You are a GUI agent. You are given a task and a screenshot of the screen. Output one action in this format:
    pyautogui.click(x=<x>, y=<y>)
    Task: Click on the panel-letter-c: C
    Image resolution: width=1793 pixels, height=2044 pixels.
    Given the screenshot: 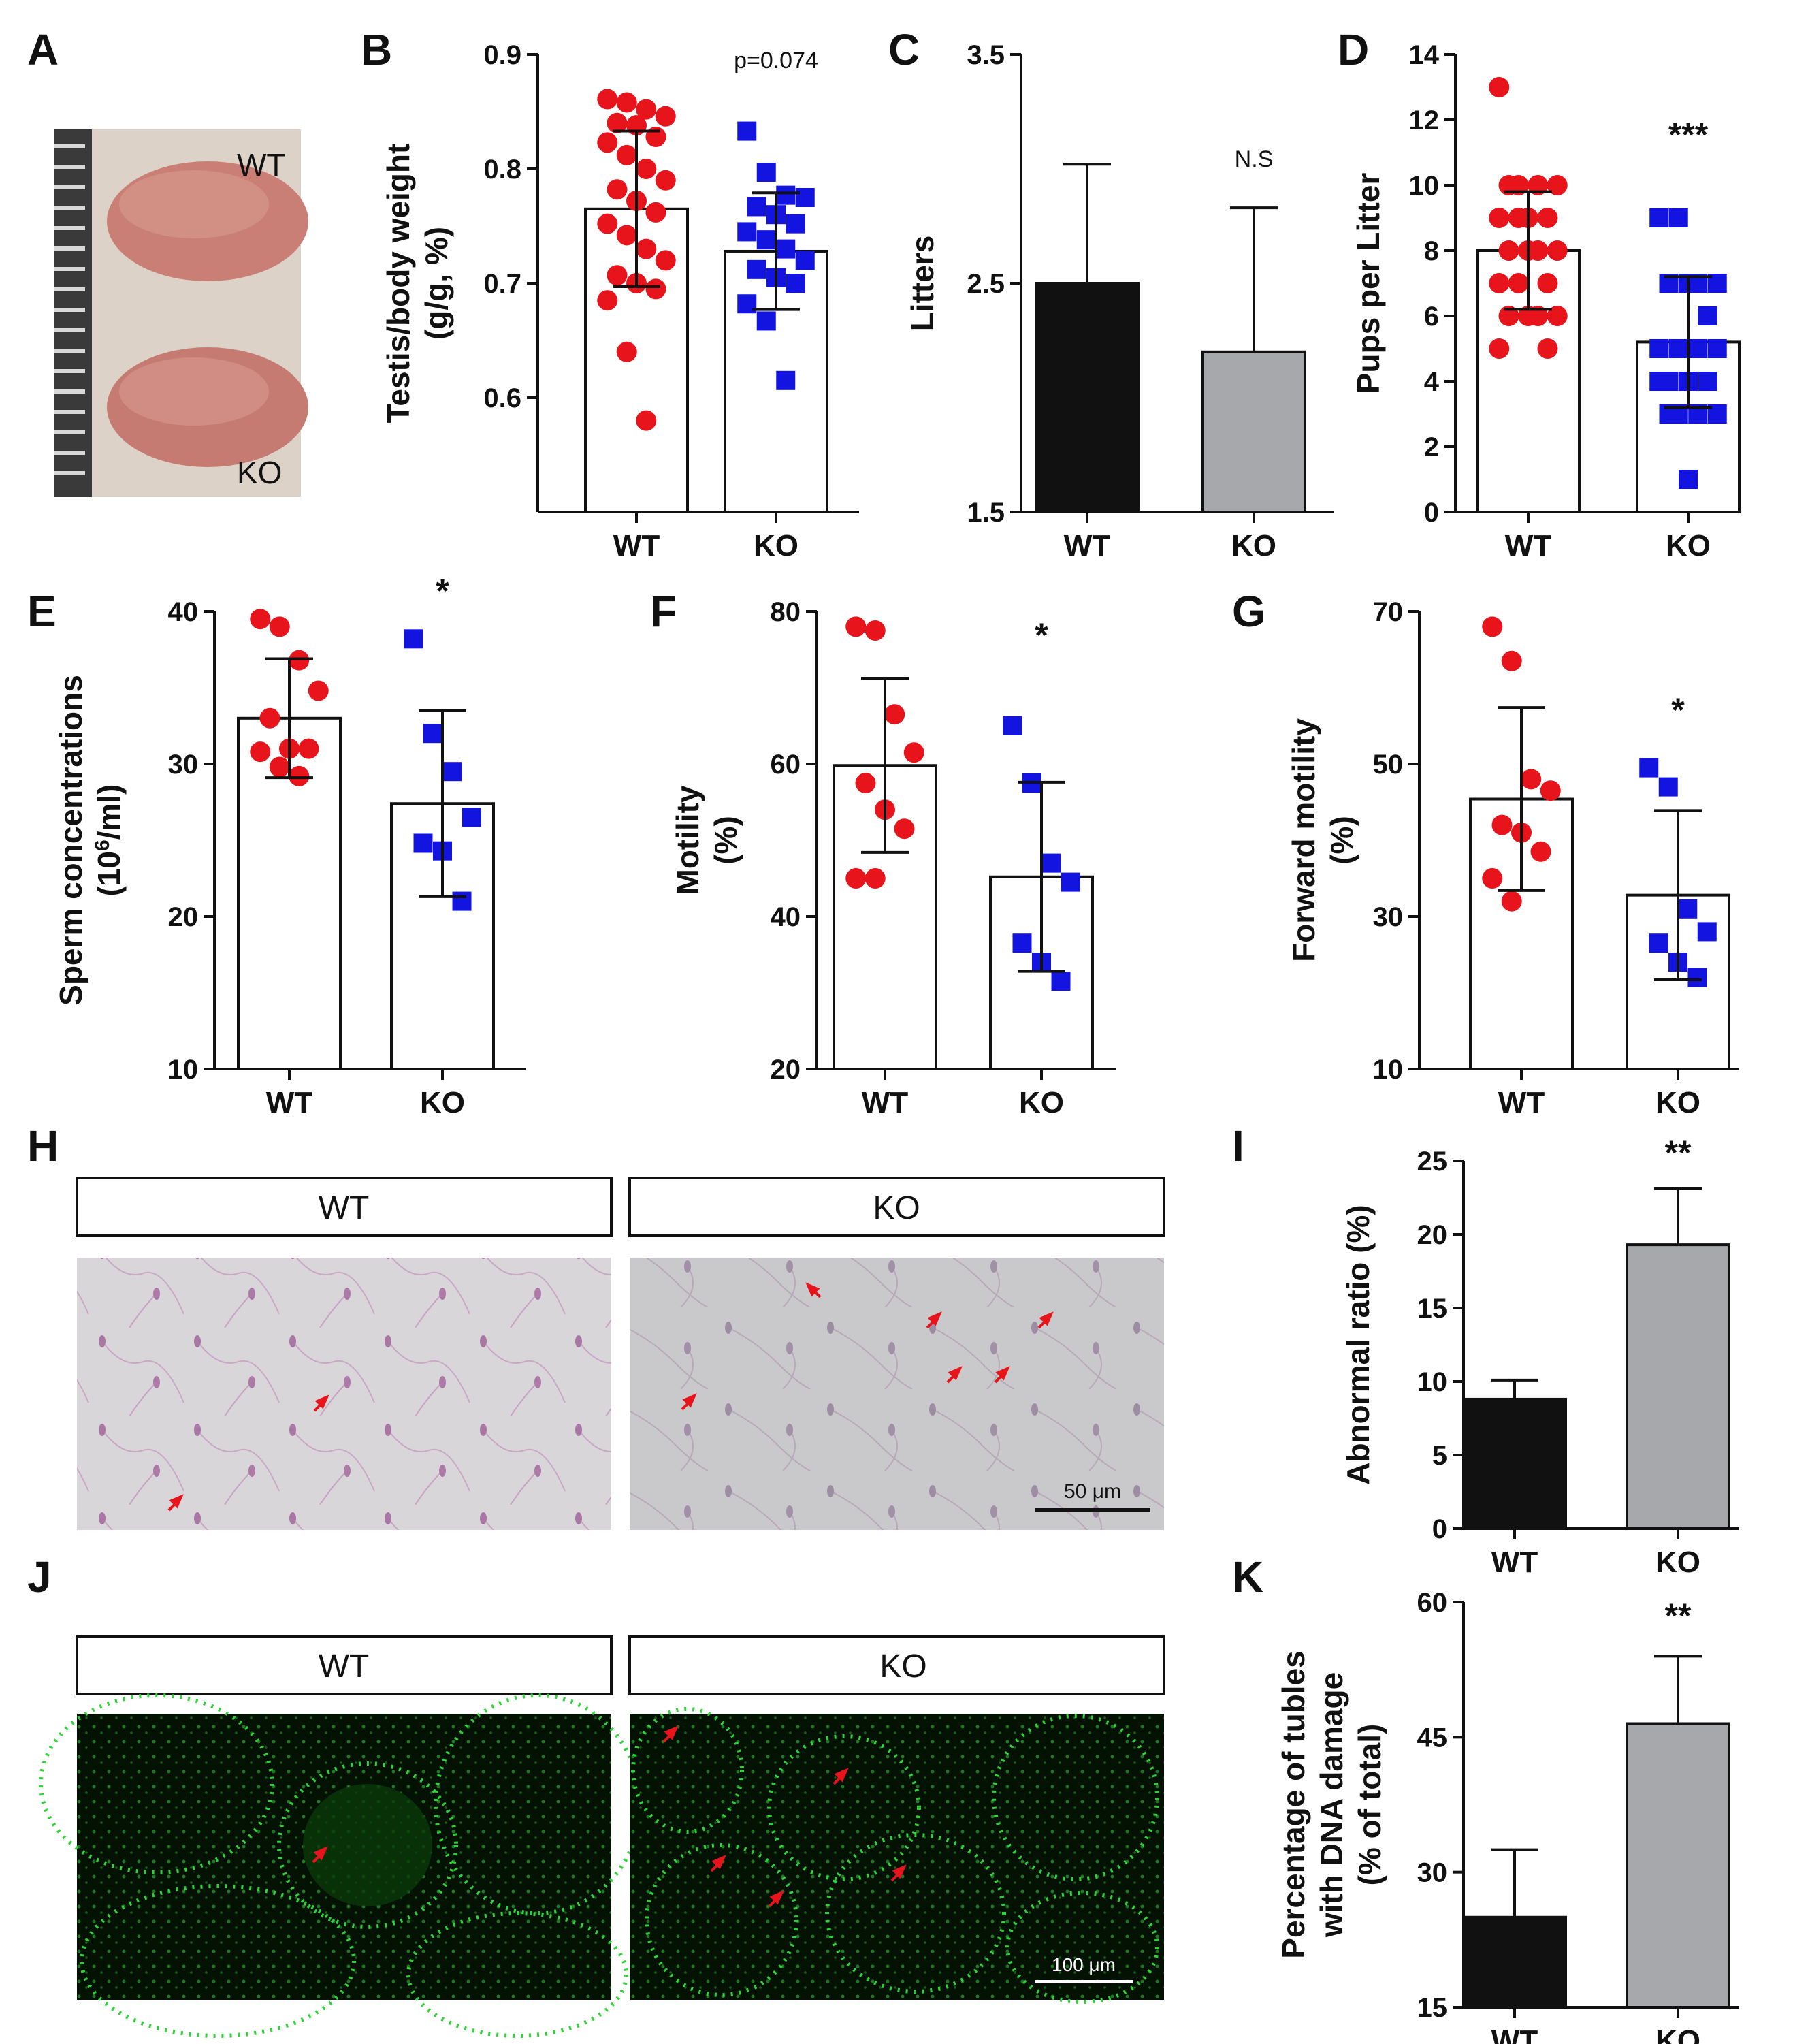 What is the action you would take?
    pyautogui.click(x=904, y=50)
    